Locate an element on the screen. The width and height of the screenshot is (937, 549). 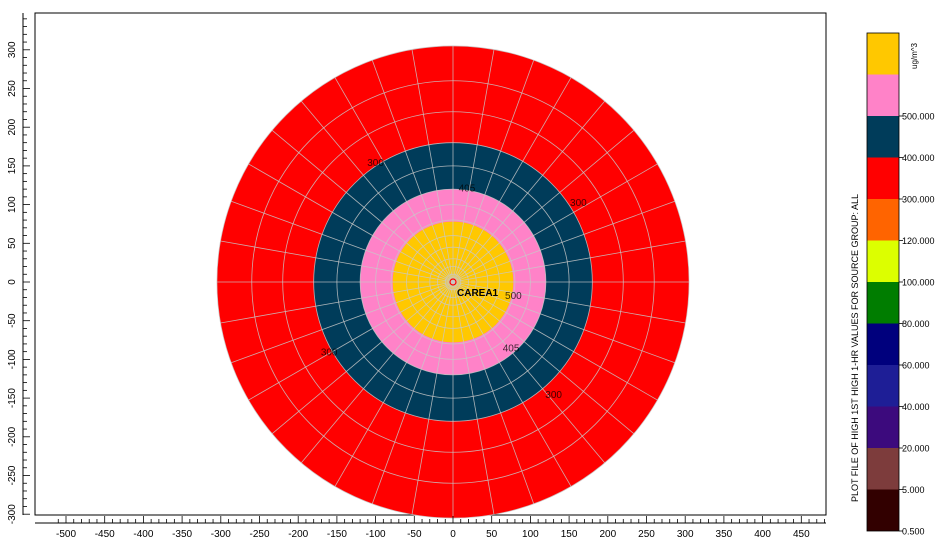
y-tick-label: -150 is located at coordinates (12, 398).